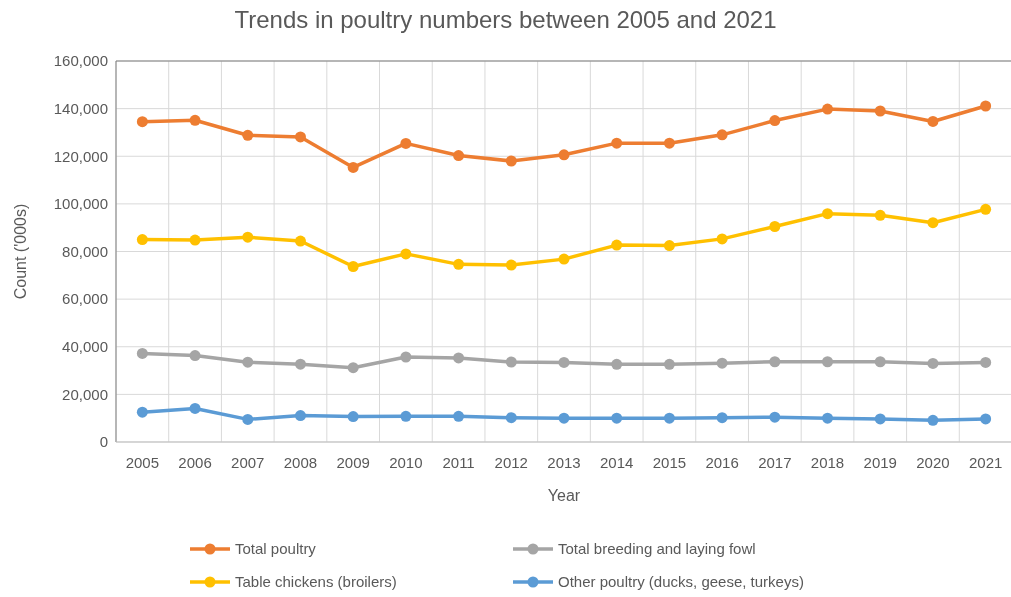 This screenshot has width=1011, height=597. Describe the element at coordinates (505, 19) in the screenshot. I see `chart-title: Trends in poultry numbers between 2005 and 2021` at that location.